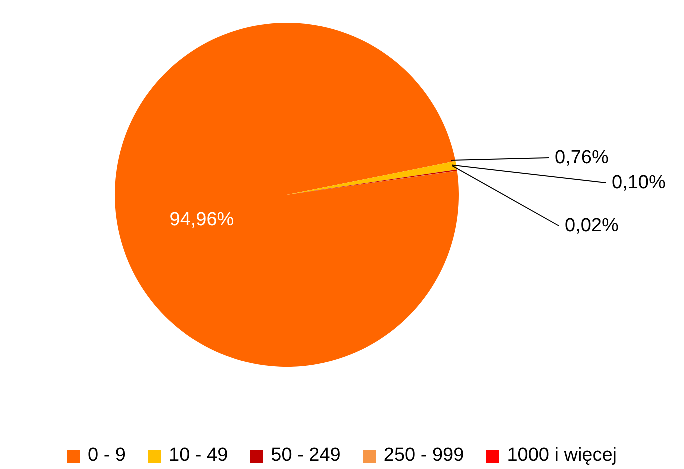 The image size is (684, 469). What do you see at coordinates (107, 456) in the screenshot?
I see `legend-label: 0 - 9` at bounding box center [107, 456].